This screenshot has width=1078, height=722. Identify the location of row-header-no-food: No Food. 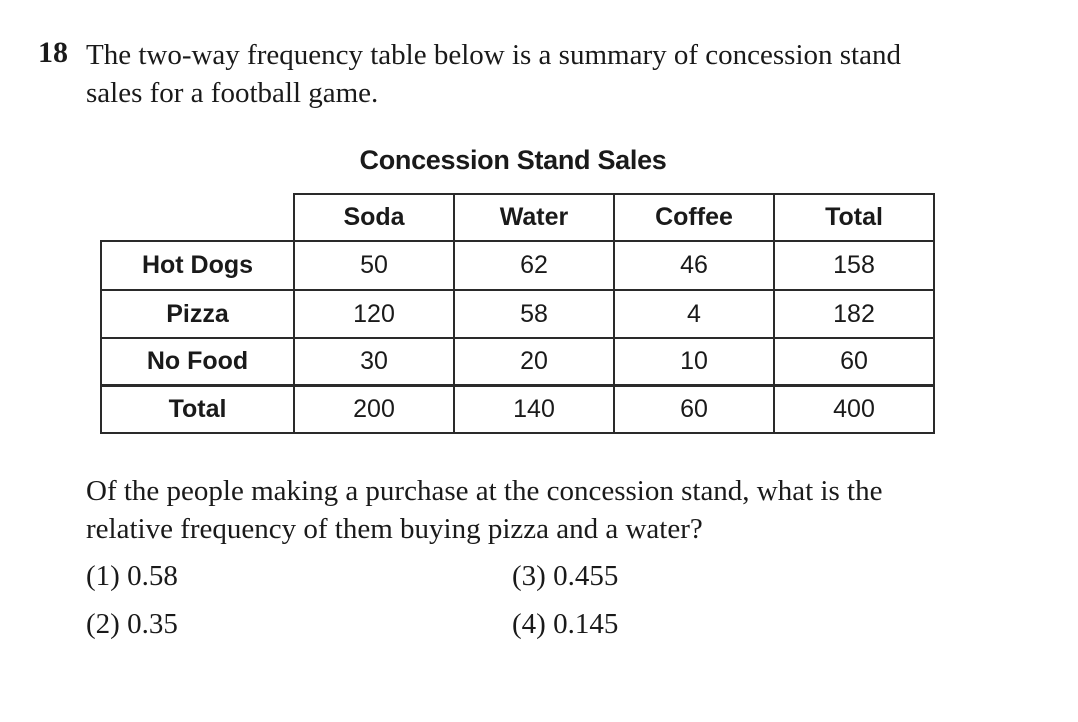
(197, 361).